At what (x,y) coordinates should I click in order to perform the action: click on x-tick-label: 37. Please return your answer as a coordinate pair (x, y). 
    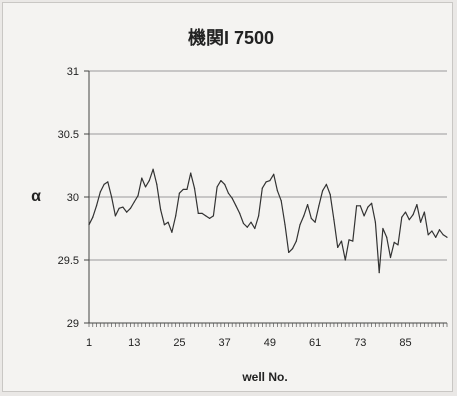
    Looking at the image, I should click on (225, 343).